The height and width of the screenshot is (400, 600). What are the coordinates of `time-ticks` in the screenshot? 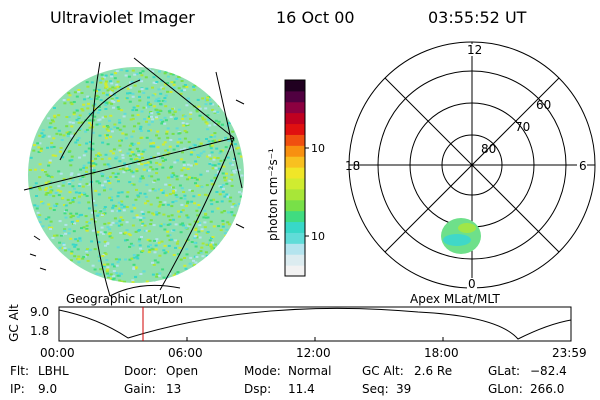 It's located at (315, 339).